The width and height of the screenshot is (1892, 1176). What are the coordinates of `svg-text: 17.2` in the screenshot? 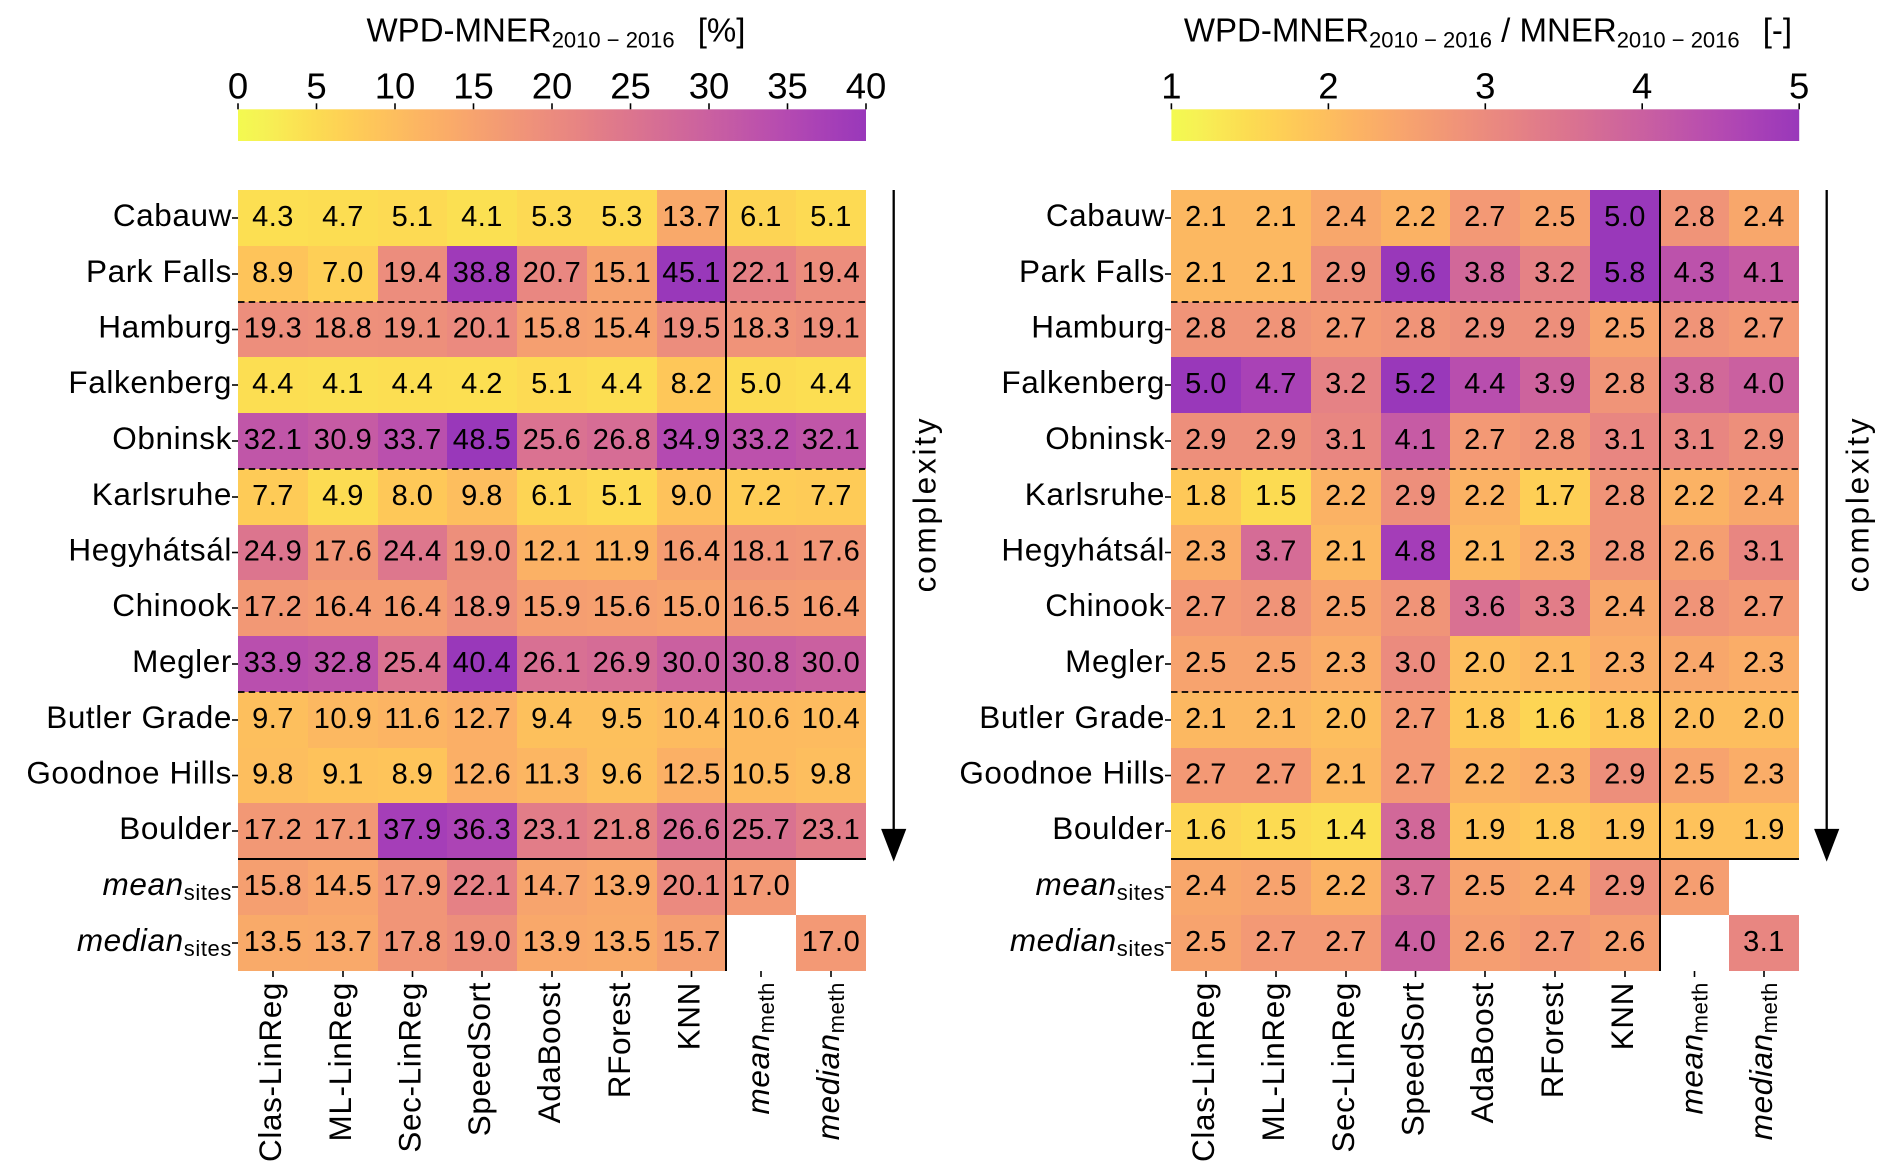 It's located at (273, 830).